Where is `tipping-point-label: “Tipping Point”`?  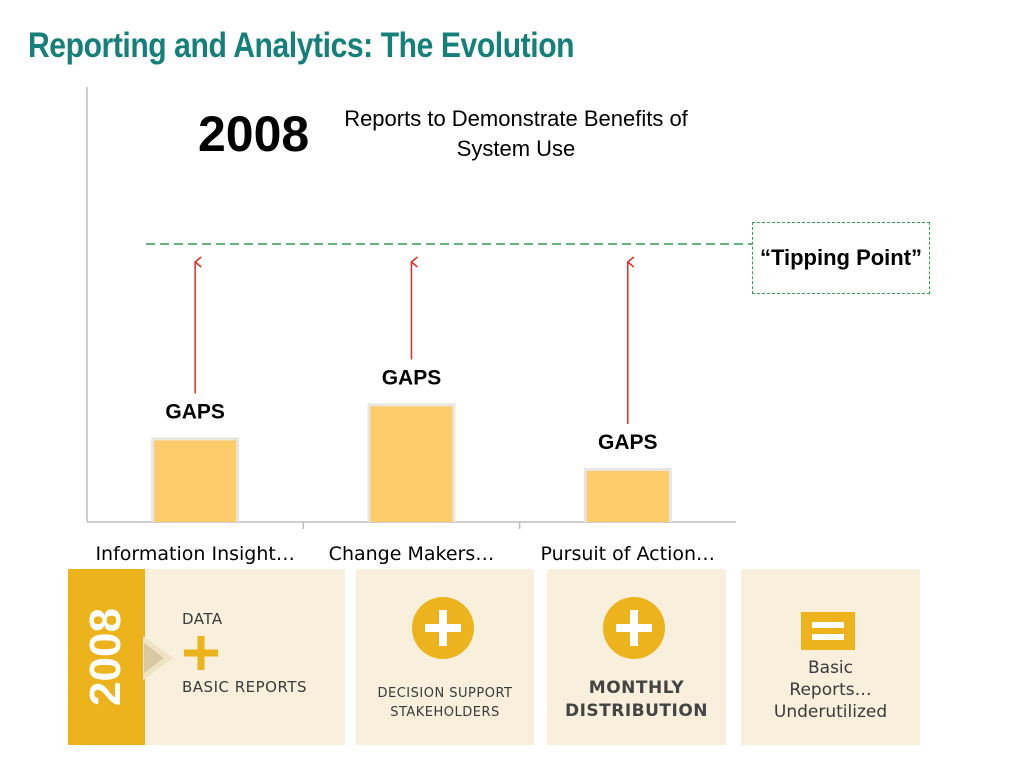 tipping-point-label: “Tipping Point” is located at coordinates (841, 258).